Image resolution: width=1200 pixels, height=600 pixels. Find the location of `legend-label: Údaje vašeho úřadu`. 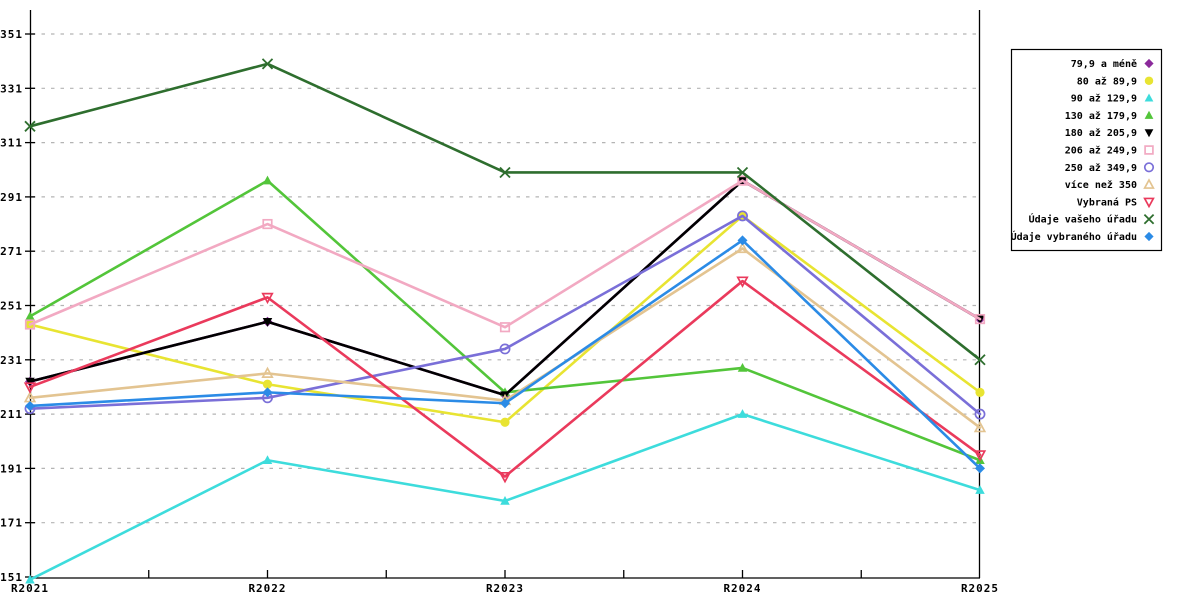

legend-label: Údaje vašeho úřadu is located at coordinates (1083, 219).